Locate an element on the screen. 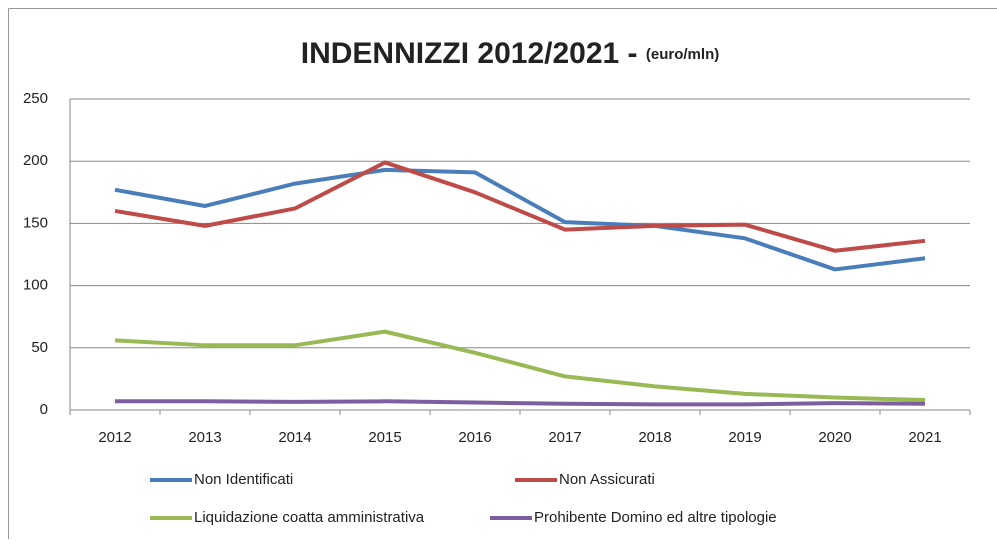 The image size is (997, 544). x-tick-label: 2017 is located at coordinates (564, 437).